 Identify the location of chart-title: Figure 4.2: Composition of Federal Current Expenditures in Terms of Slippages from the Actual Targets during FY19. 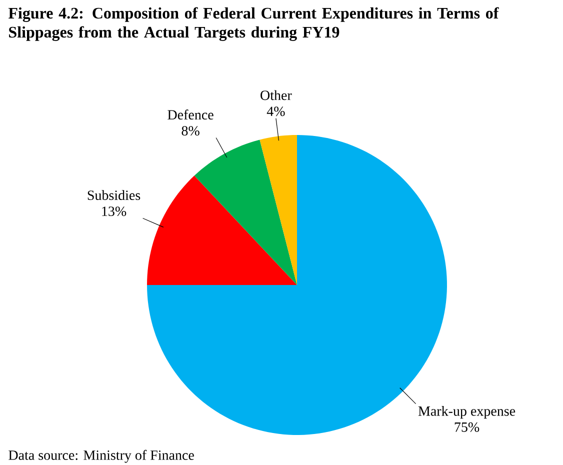
(253, 24).